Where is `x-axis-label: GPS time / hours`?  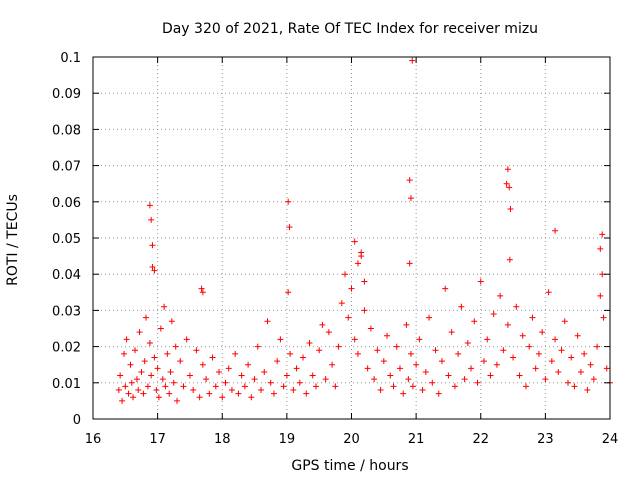
x-axis-label: GPS time / hours is located at coordinates (349, 466).